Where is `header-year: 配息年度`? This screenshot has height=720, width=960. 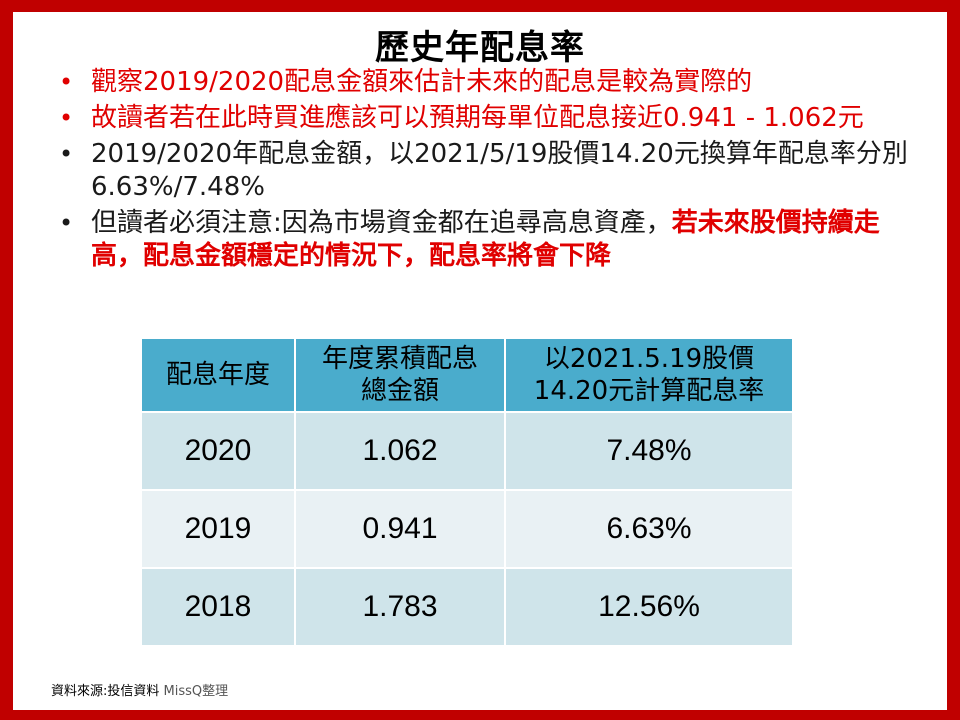 header-year: 配息年度 is located at coordinates (218, 375).